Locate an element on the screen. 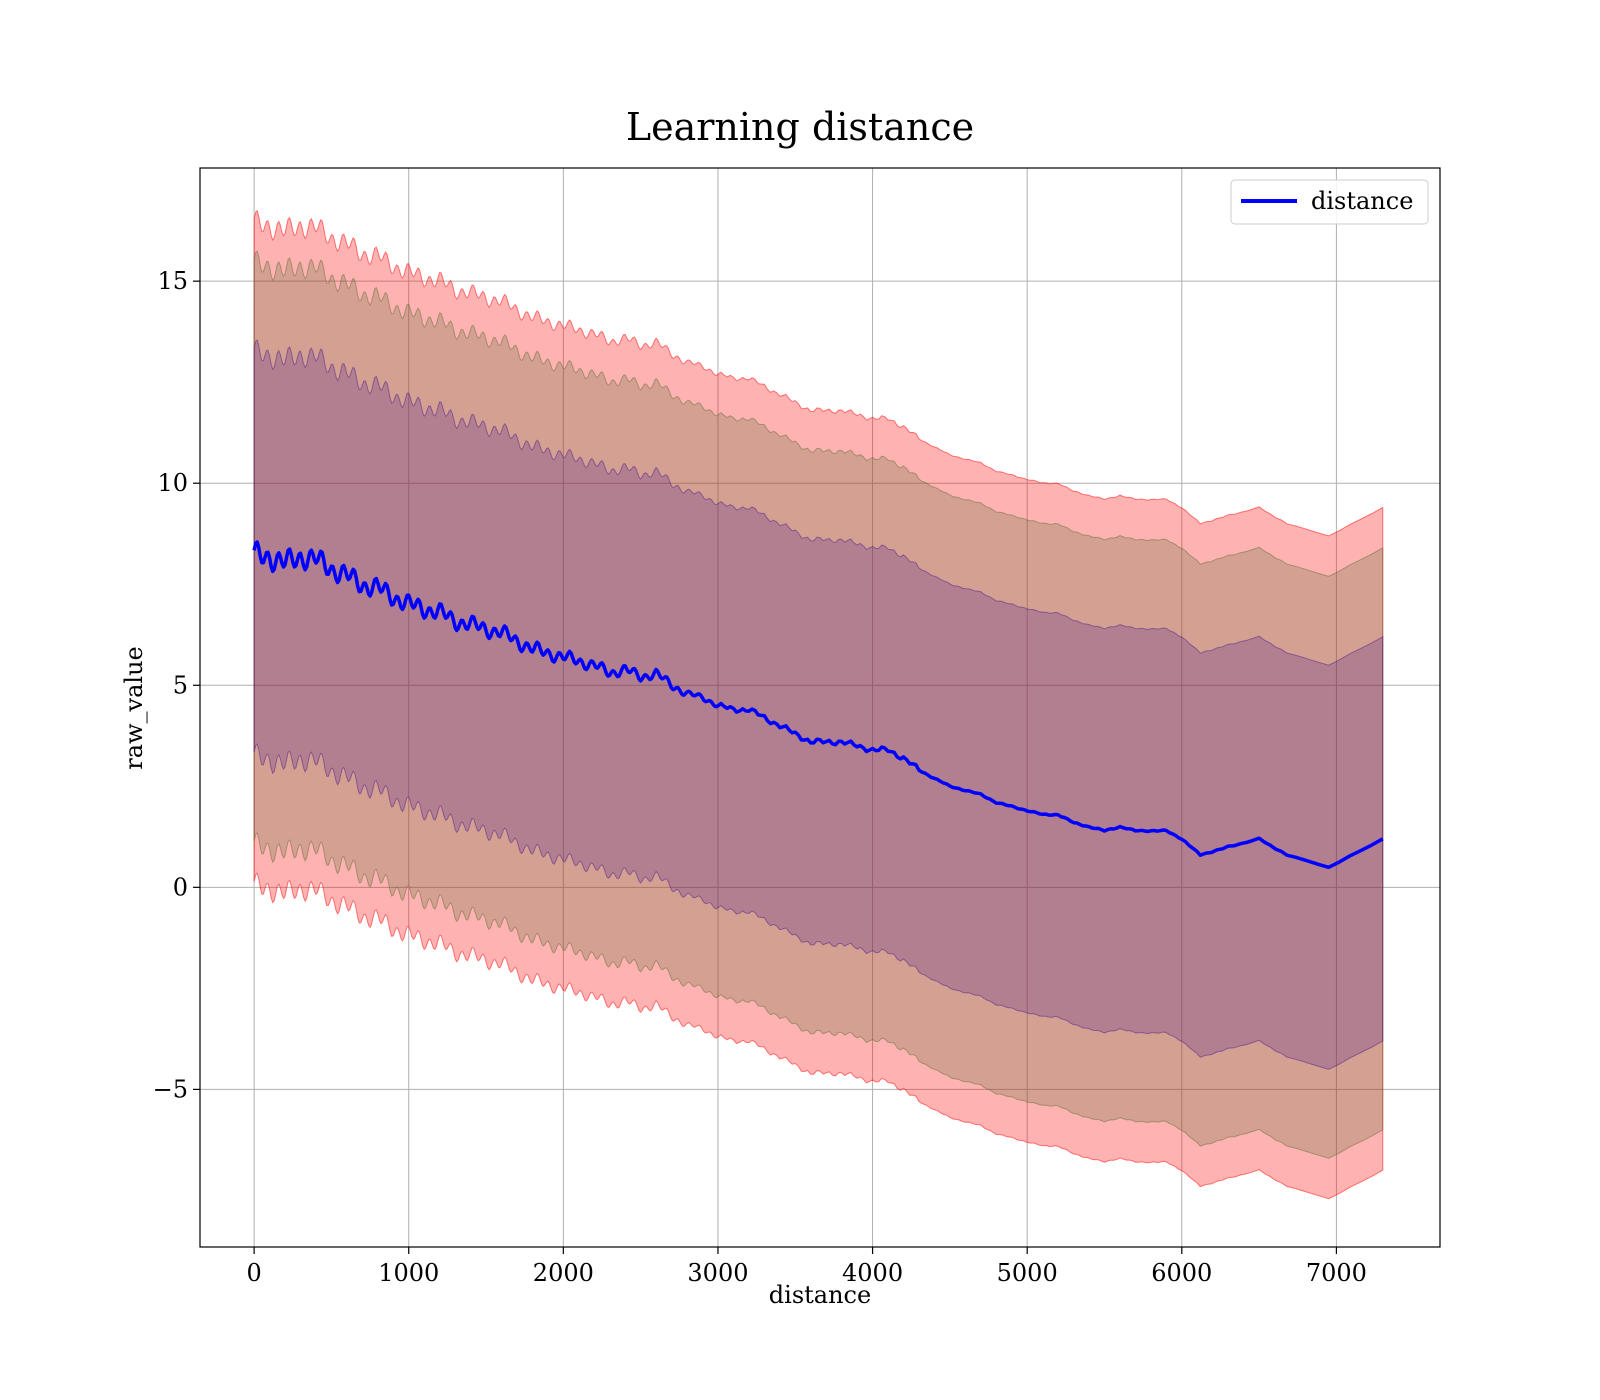 This screenshot has height=1400, width=1600. x-tick-label: 3000 is located at coordinates (717, 1273).